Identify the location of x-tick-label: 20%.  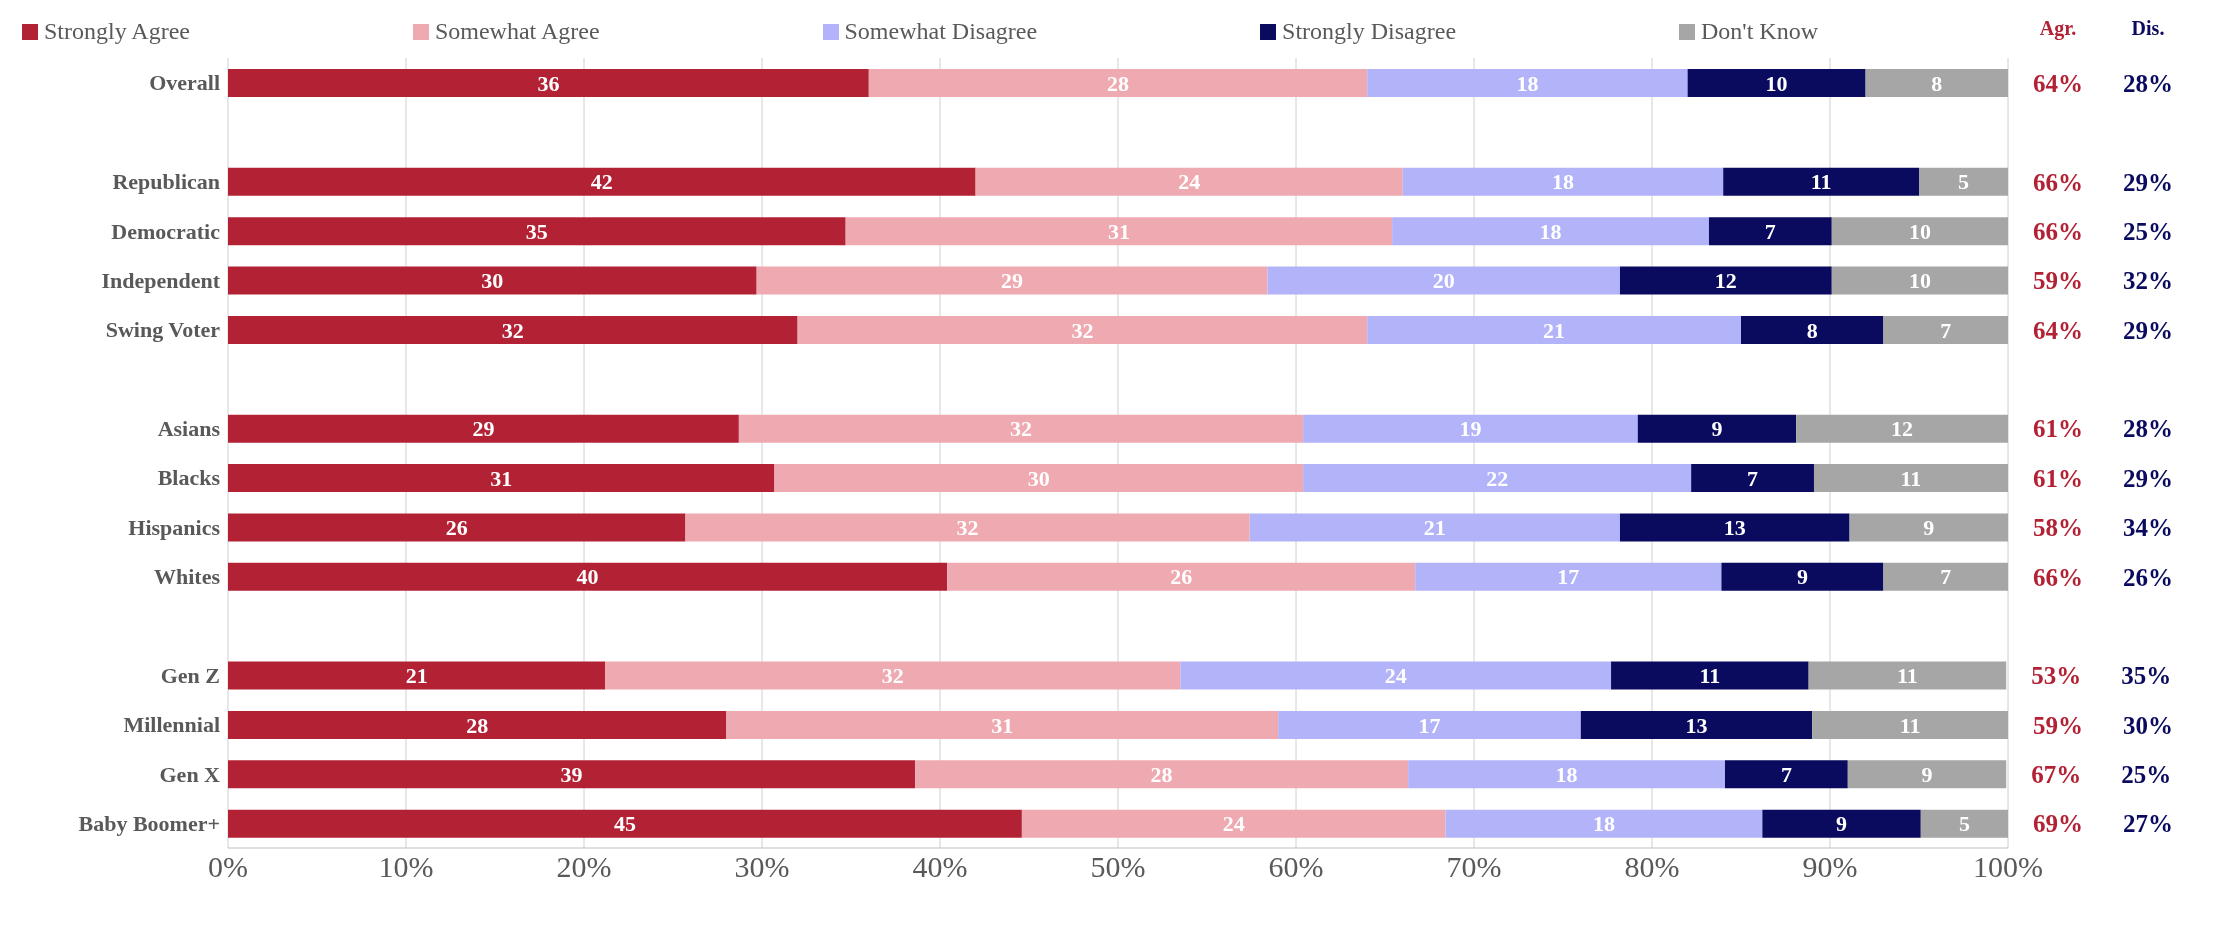
(584, 867).